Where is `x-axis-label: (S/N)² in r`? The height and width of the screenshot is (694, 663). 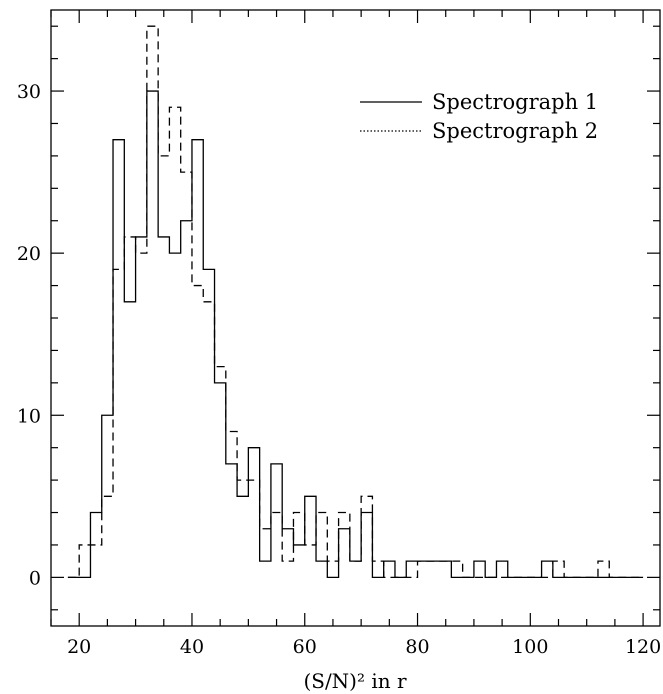
x-axis-label: (S/N)² in r is located at coordinates (355, 681).